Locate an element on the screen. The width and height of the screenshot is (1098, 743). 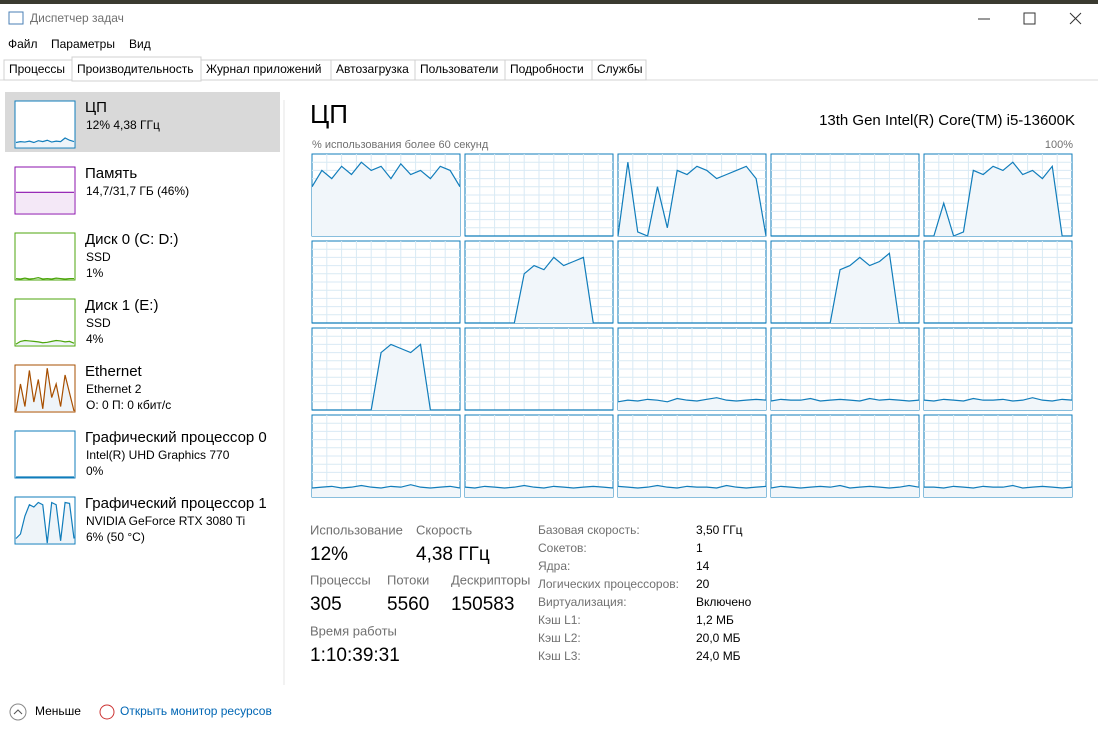
item-detail: 6% (50 °C) is located at coordinates (115, 537).